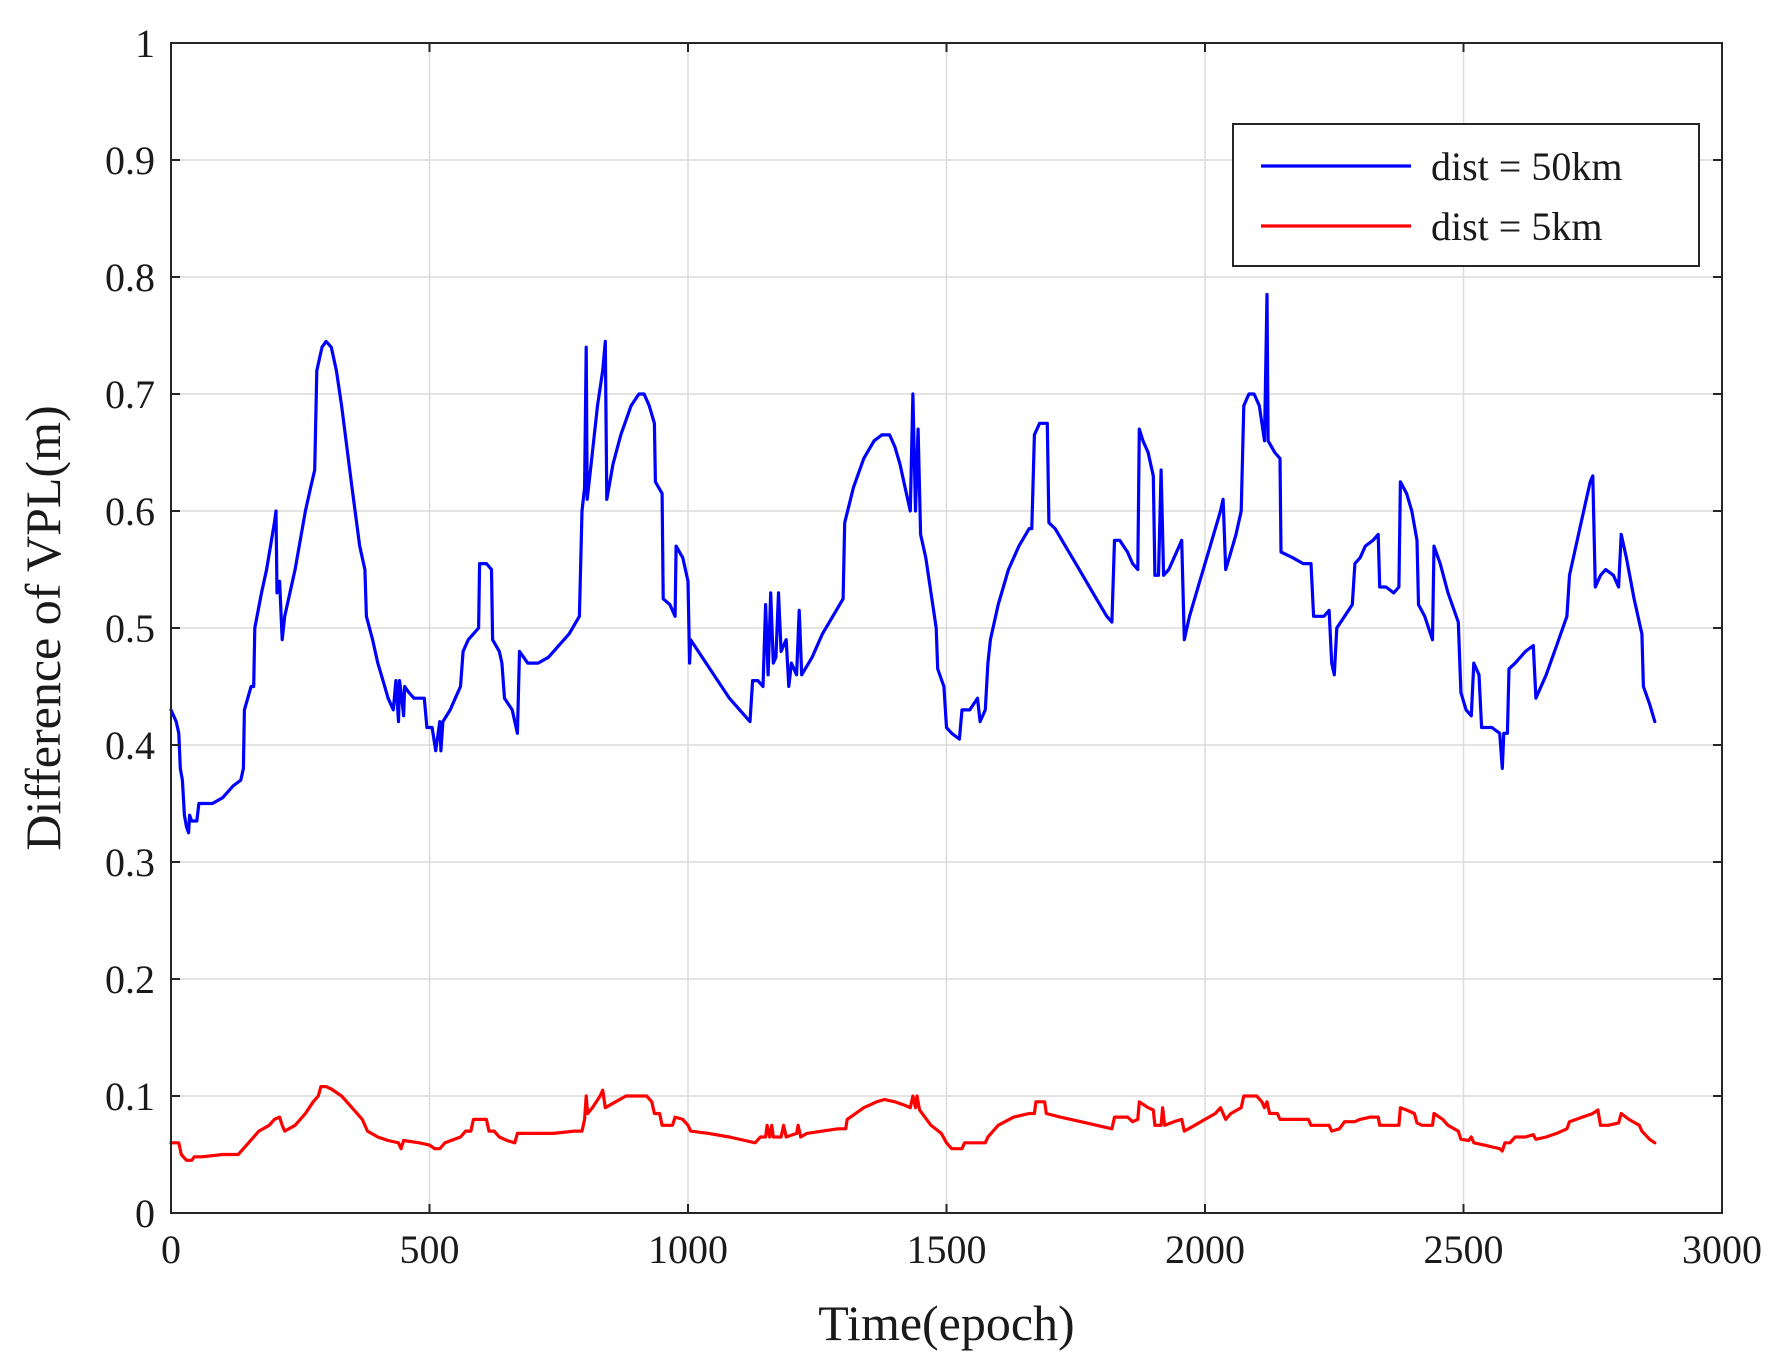 This screenshot has width=1779, height=1368. Describe the element at coordinates (430, 1249) in the screenshot. I see `x-tick-label: 500` at that location.